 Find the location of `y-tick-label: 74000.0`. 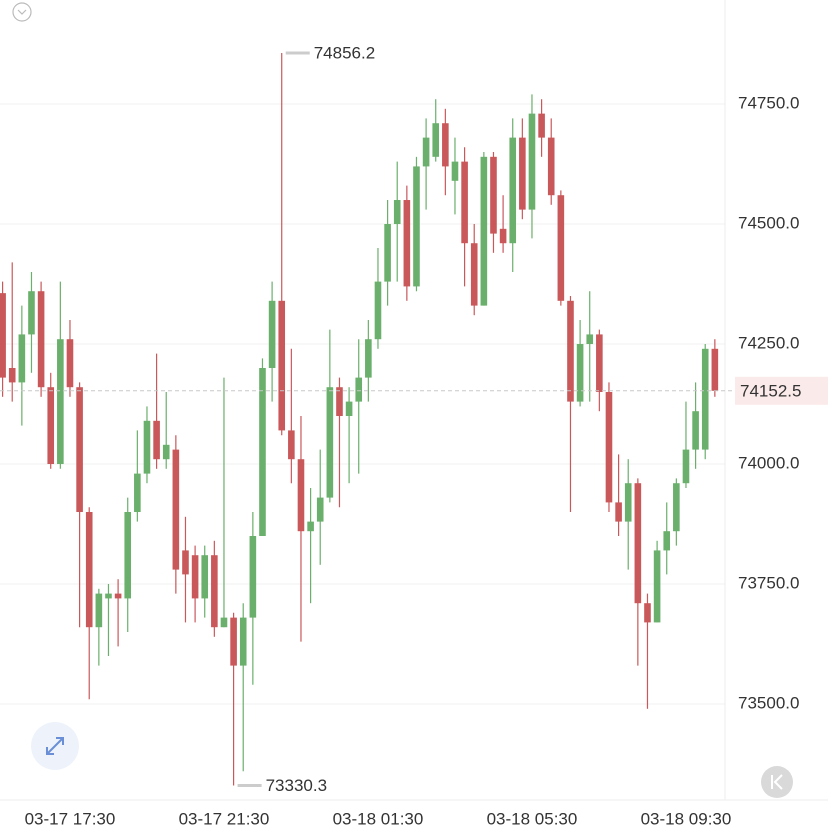

y-tick-label: 74000.0 is located at coordinates (768, 462).